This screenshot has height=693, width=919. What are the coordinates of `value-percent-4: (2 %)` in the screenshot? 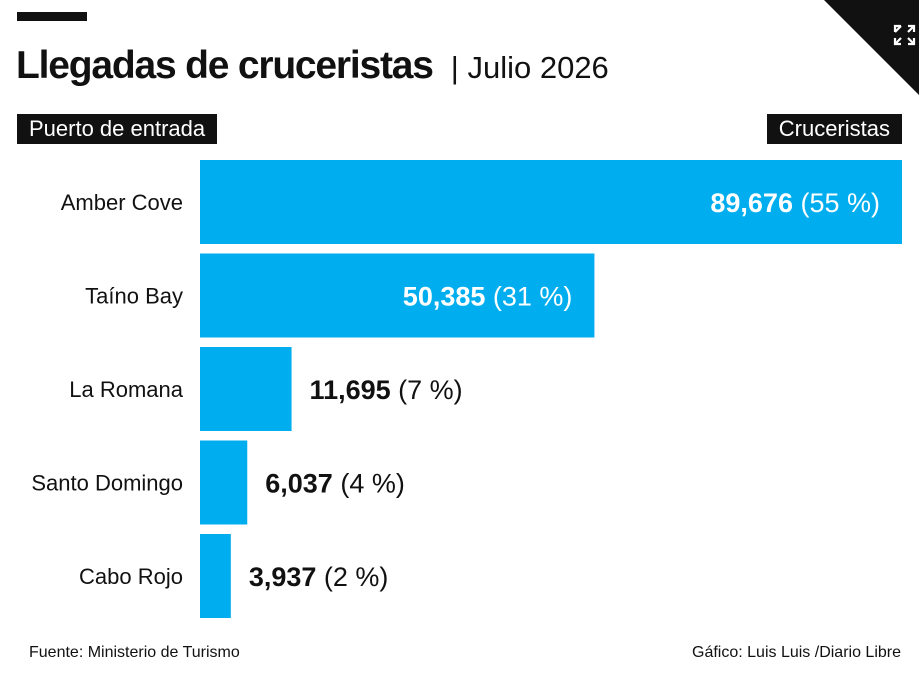 It's located at (352, 577).